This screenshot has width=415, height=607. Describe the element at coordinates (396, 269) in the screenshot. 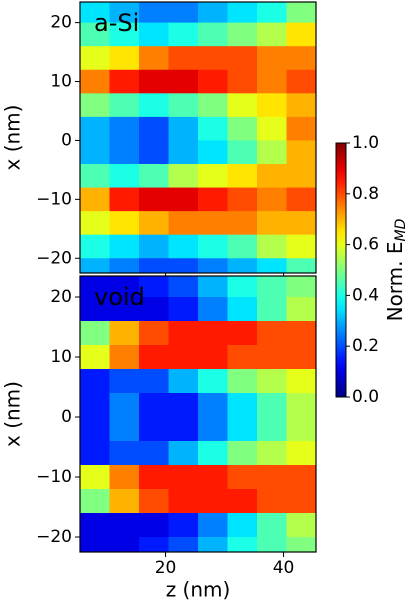

I see `colorbar-label: Norm. EMD` at that location.